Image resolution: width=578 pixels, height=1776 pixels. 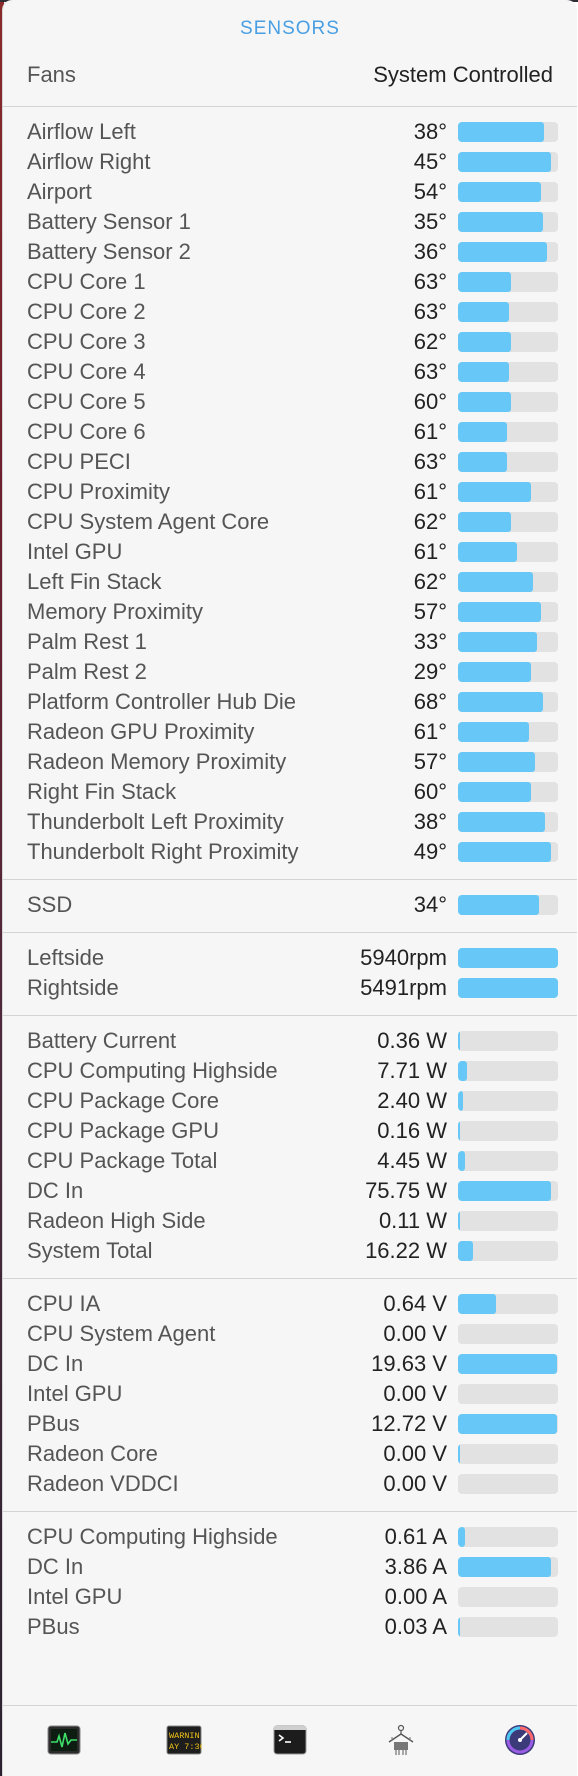 What do you see at coordinates (403, 957) in the screenshot?
I see `sensor-value: 5940rpm` at bounding box center [403, 957].